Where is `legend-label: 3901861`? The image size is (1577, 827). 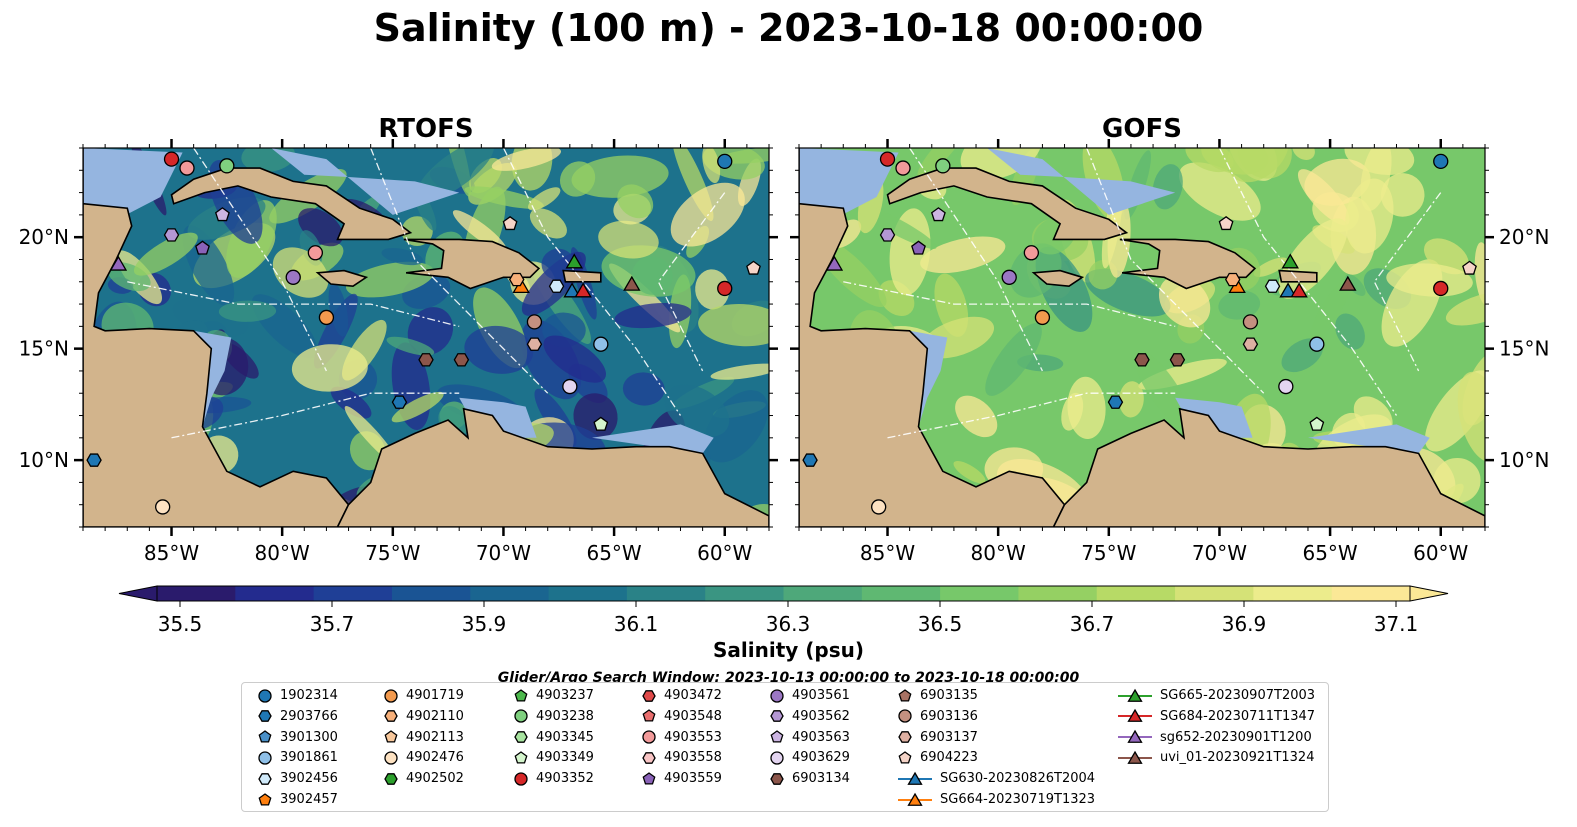 legend-label: 3901861 is located at coordinates (309, 758).